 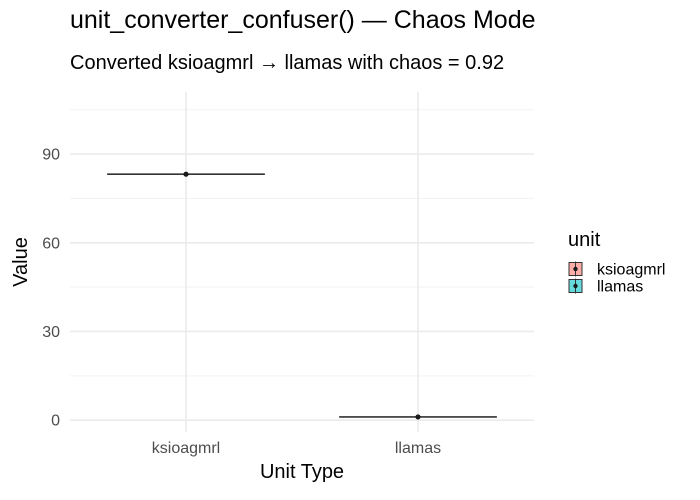 What do you see at coordinates (51, 243) in the screenshot?
I see `y-tick-label: 60` at bounding box center [51, 243].